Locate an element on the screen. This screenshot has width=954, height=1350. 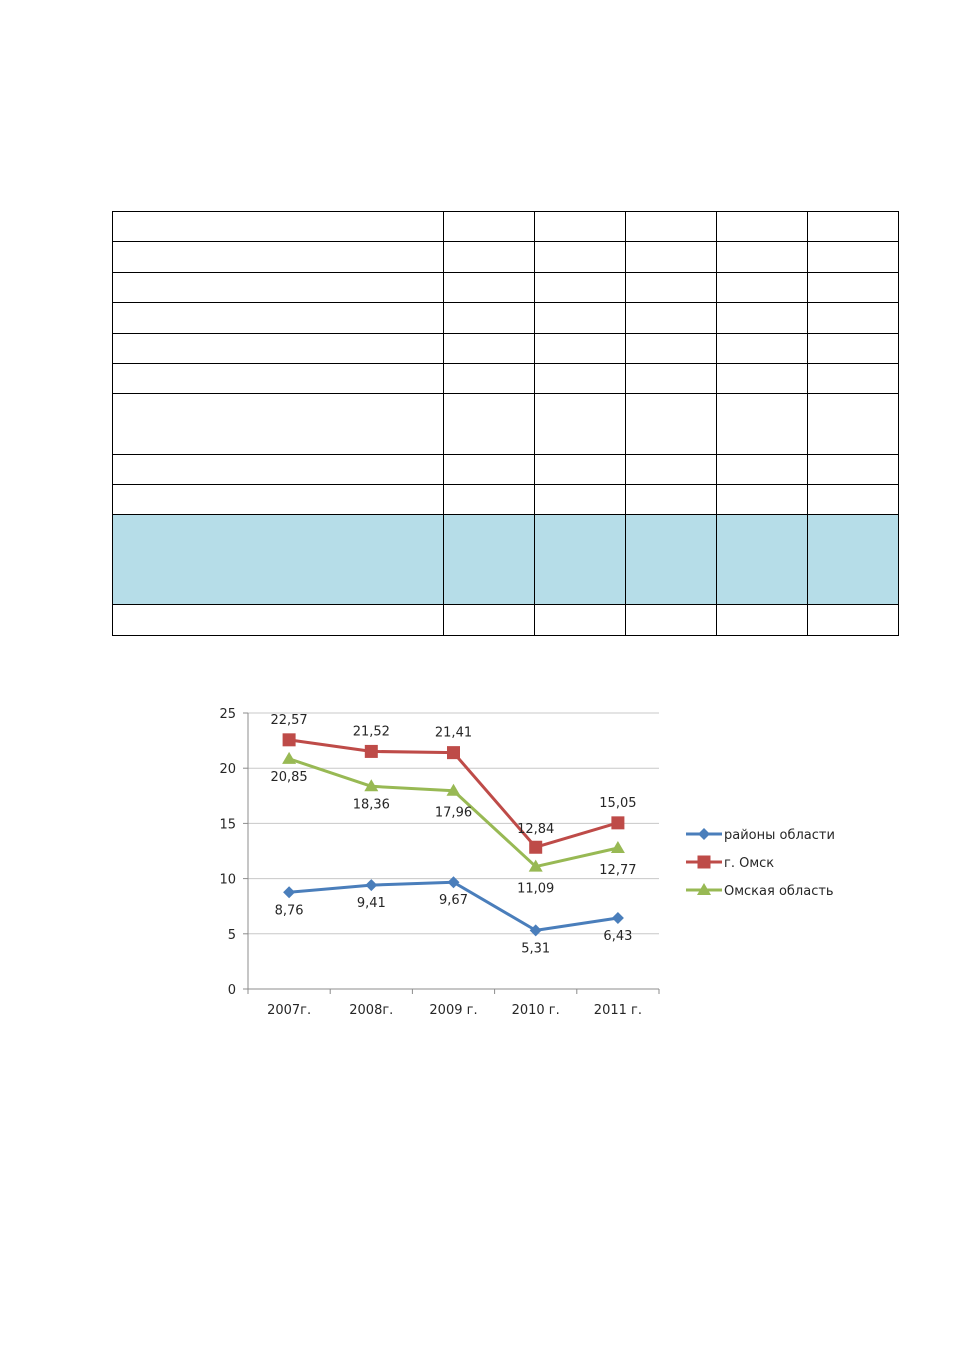
data-label: 22,57 is located at coordinates (288, 720).